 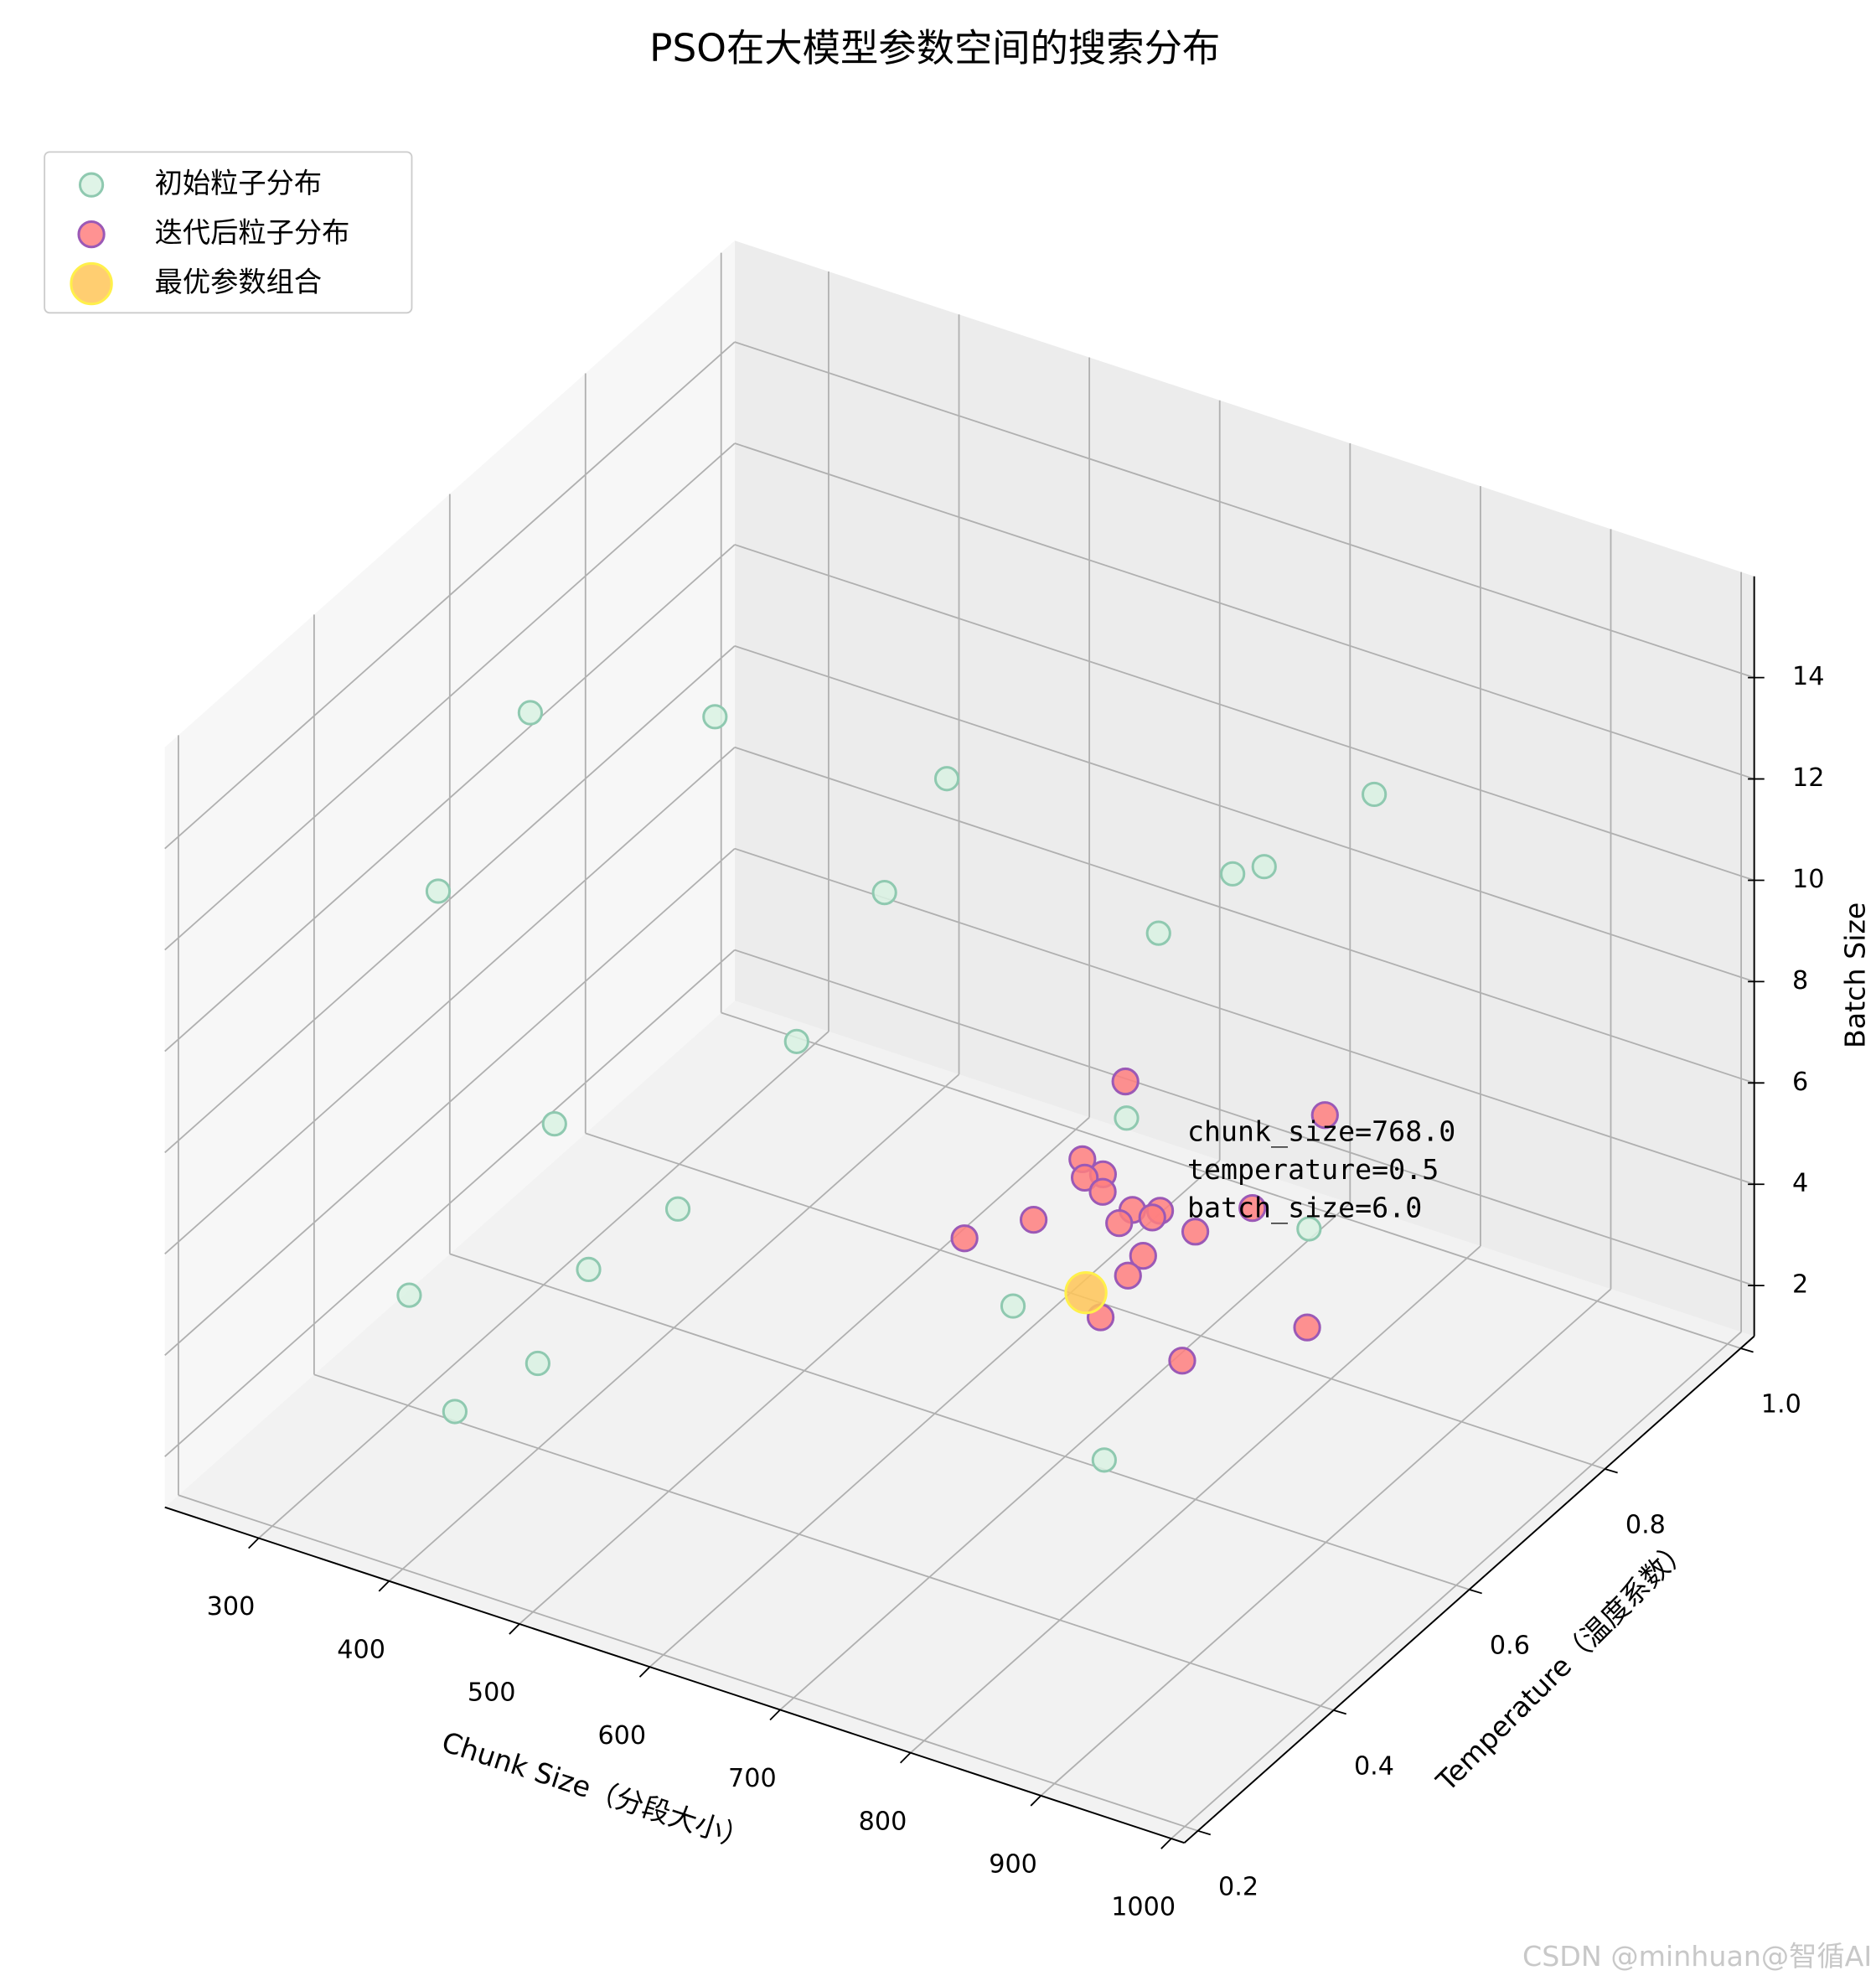 What do you see at coordinates (239, 282) in the screenshot?
I see `legend-label: 最优参数组合` at bounding box center [239, 282].